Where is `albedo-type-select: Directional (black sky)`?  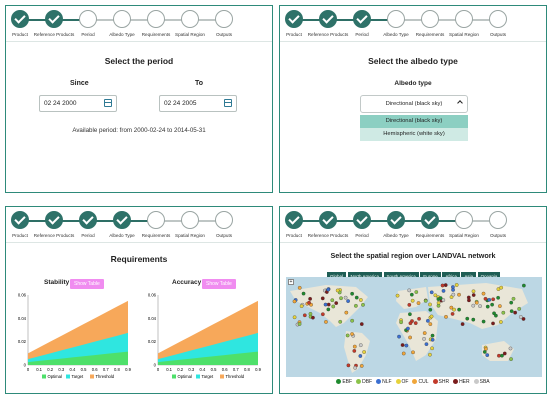
albedo-type-select: Directional (black sky) is located at coordinates (414, 104).